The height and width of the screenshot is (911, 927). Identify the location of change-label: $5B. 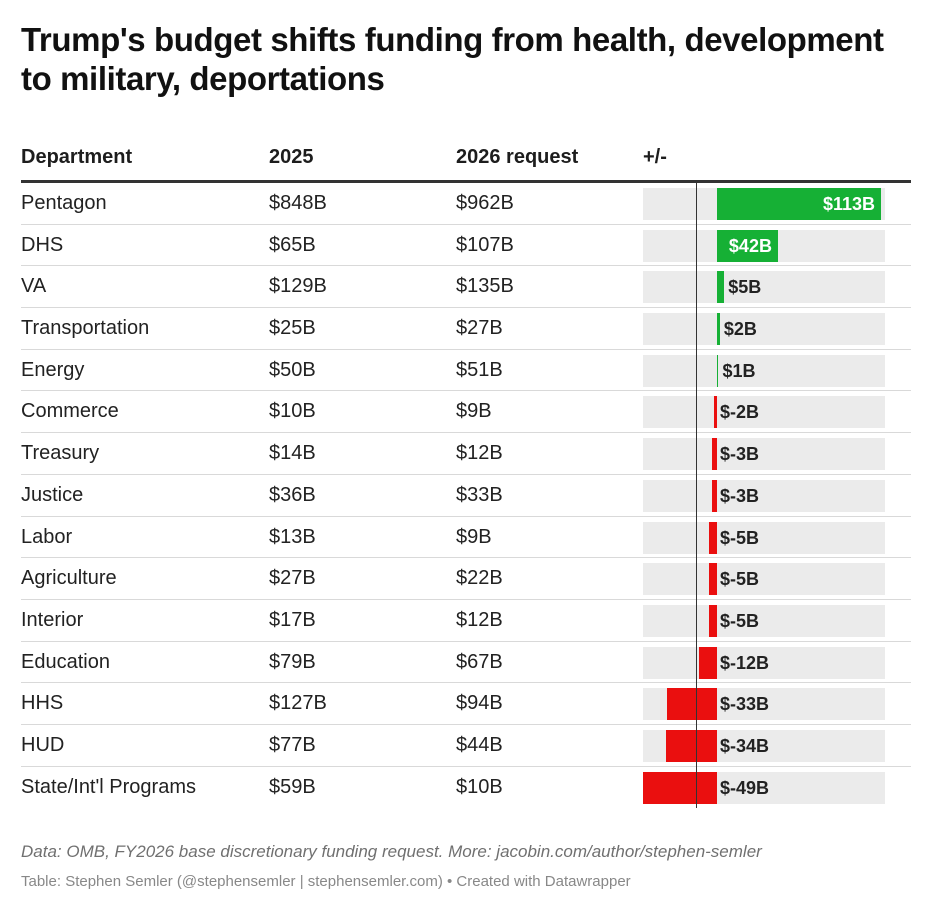
(745, 287).